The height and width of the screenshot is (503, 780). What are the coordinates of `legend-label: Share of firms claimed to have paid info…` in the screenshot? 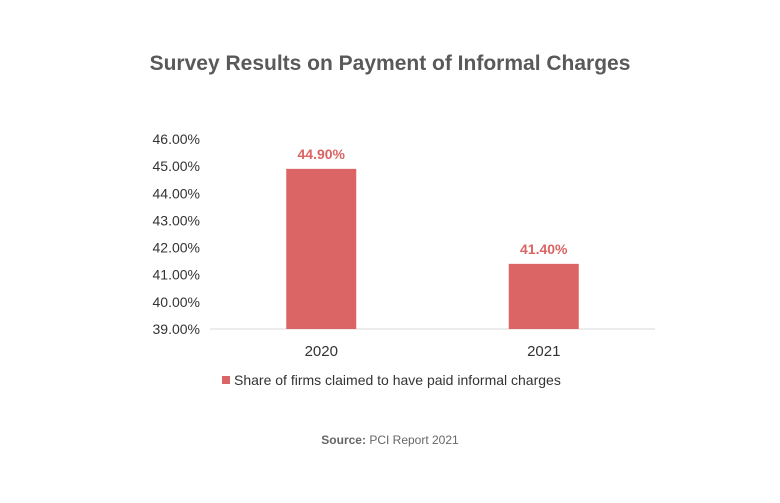 It's located at (397, 380).